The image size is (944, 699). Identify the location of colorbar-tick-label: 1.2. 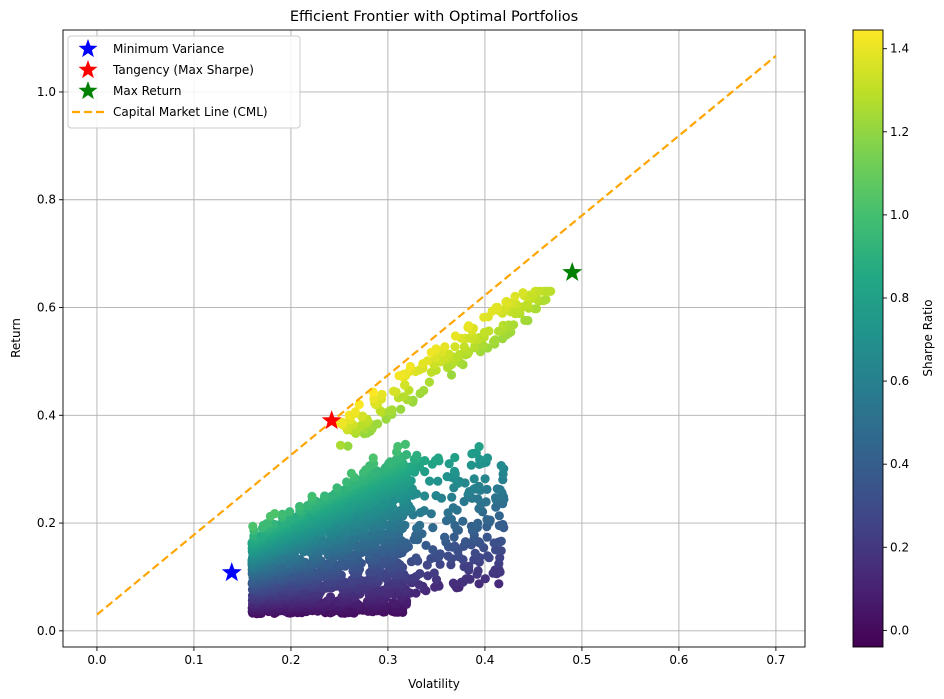
(899, 132).